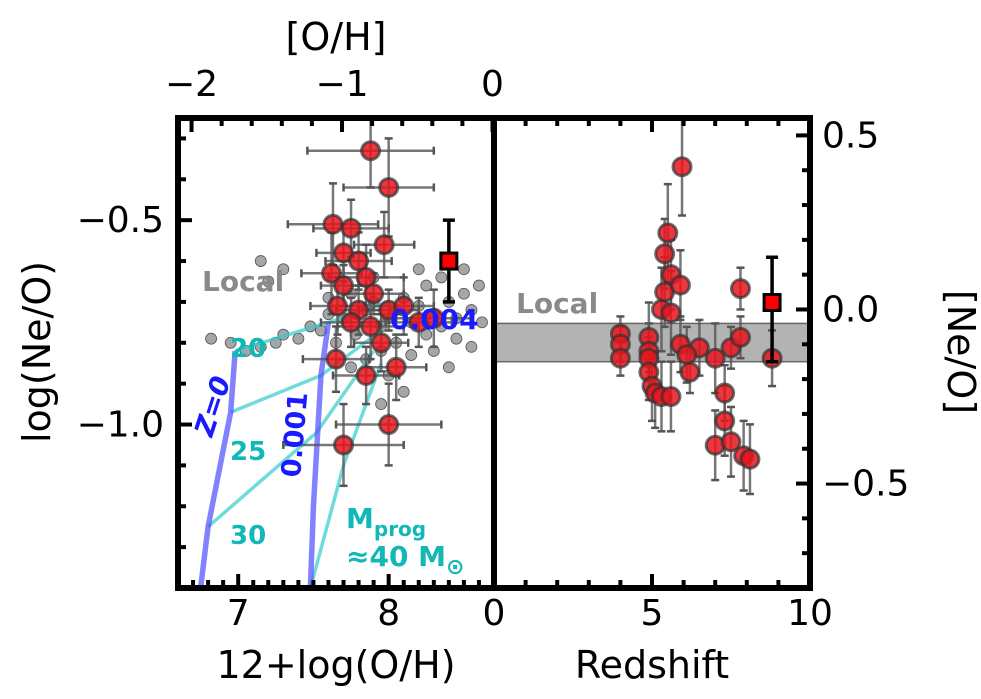 The width and height of the screenshot is (981, 699). I want to click on mprog-value: ≈40 M⊙, so click(405, 560).